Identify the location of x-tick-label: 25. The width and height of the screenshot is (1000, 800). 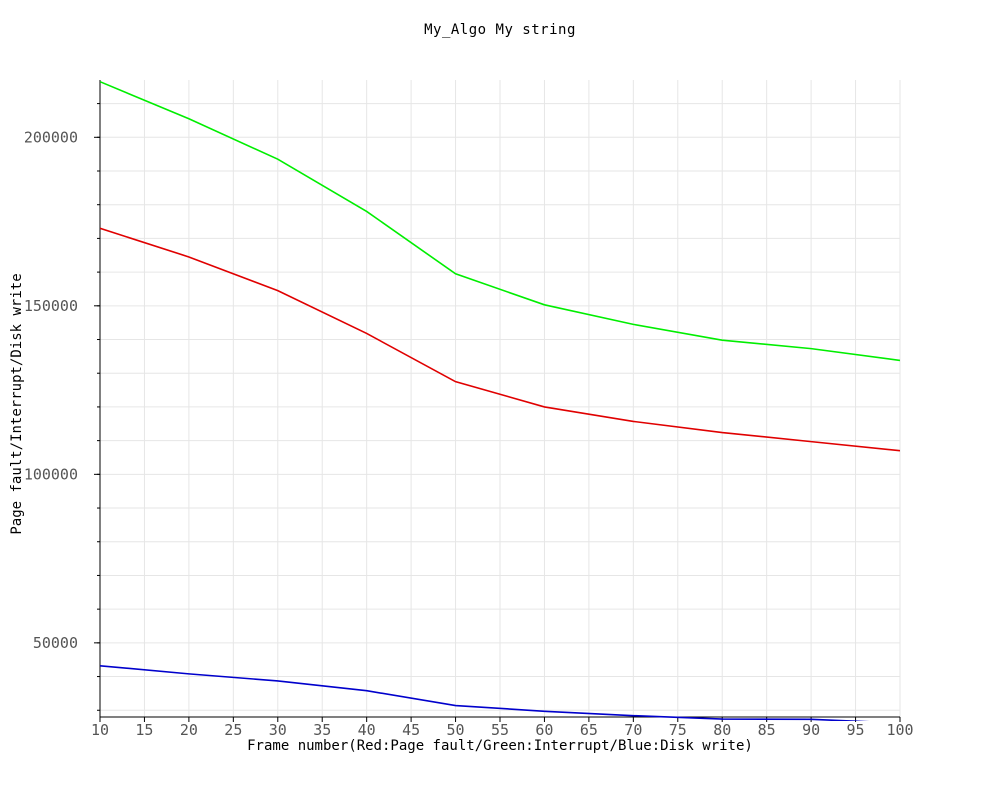
(233, 730).